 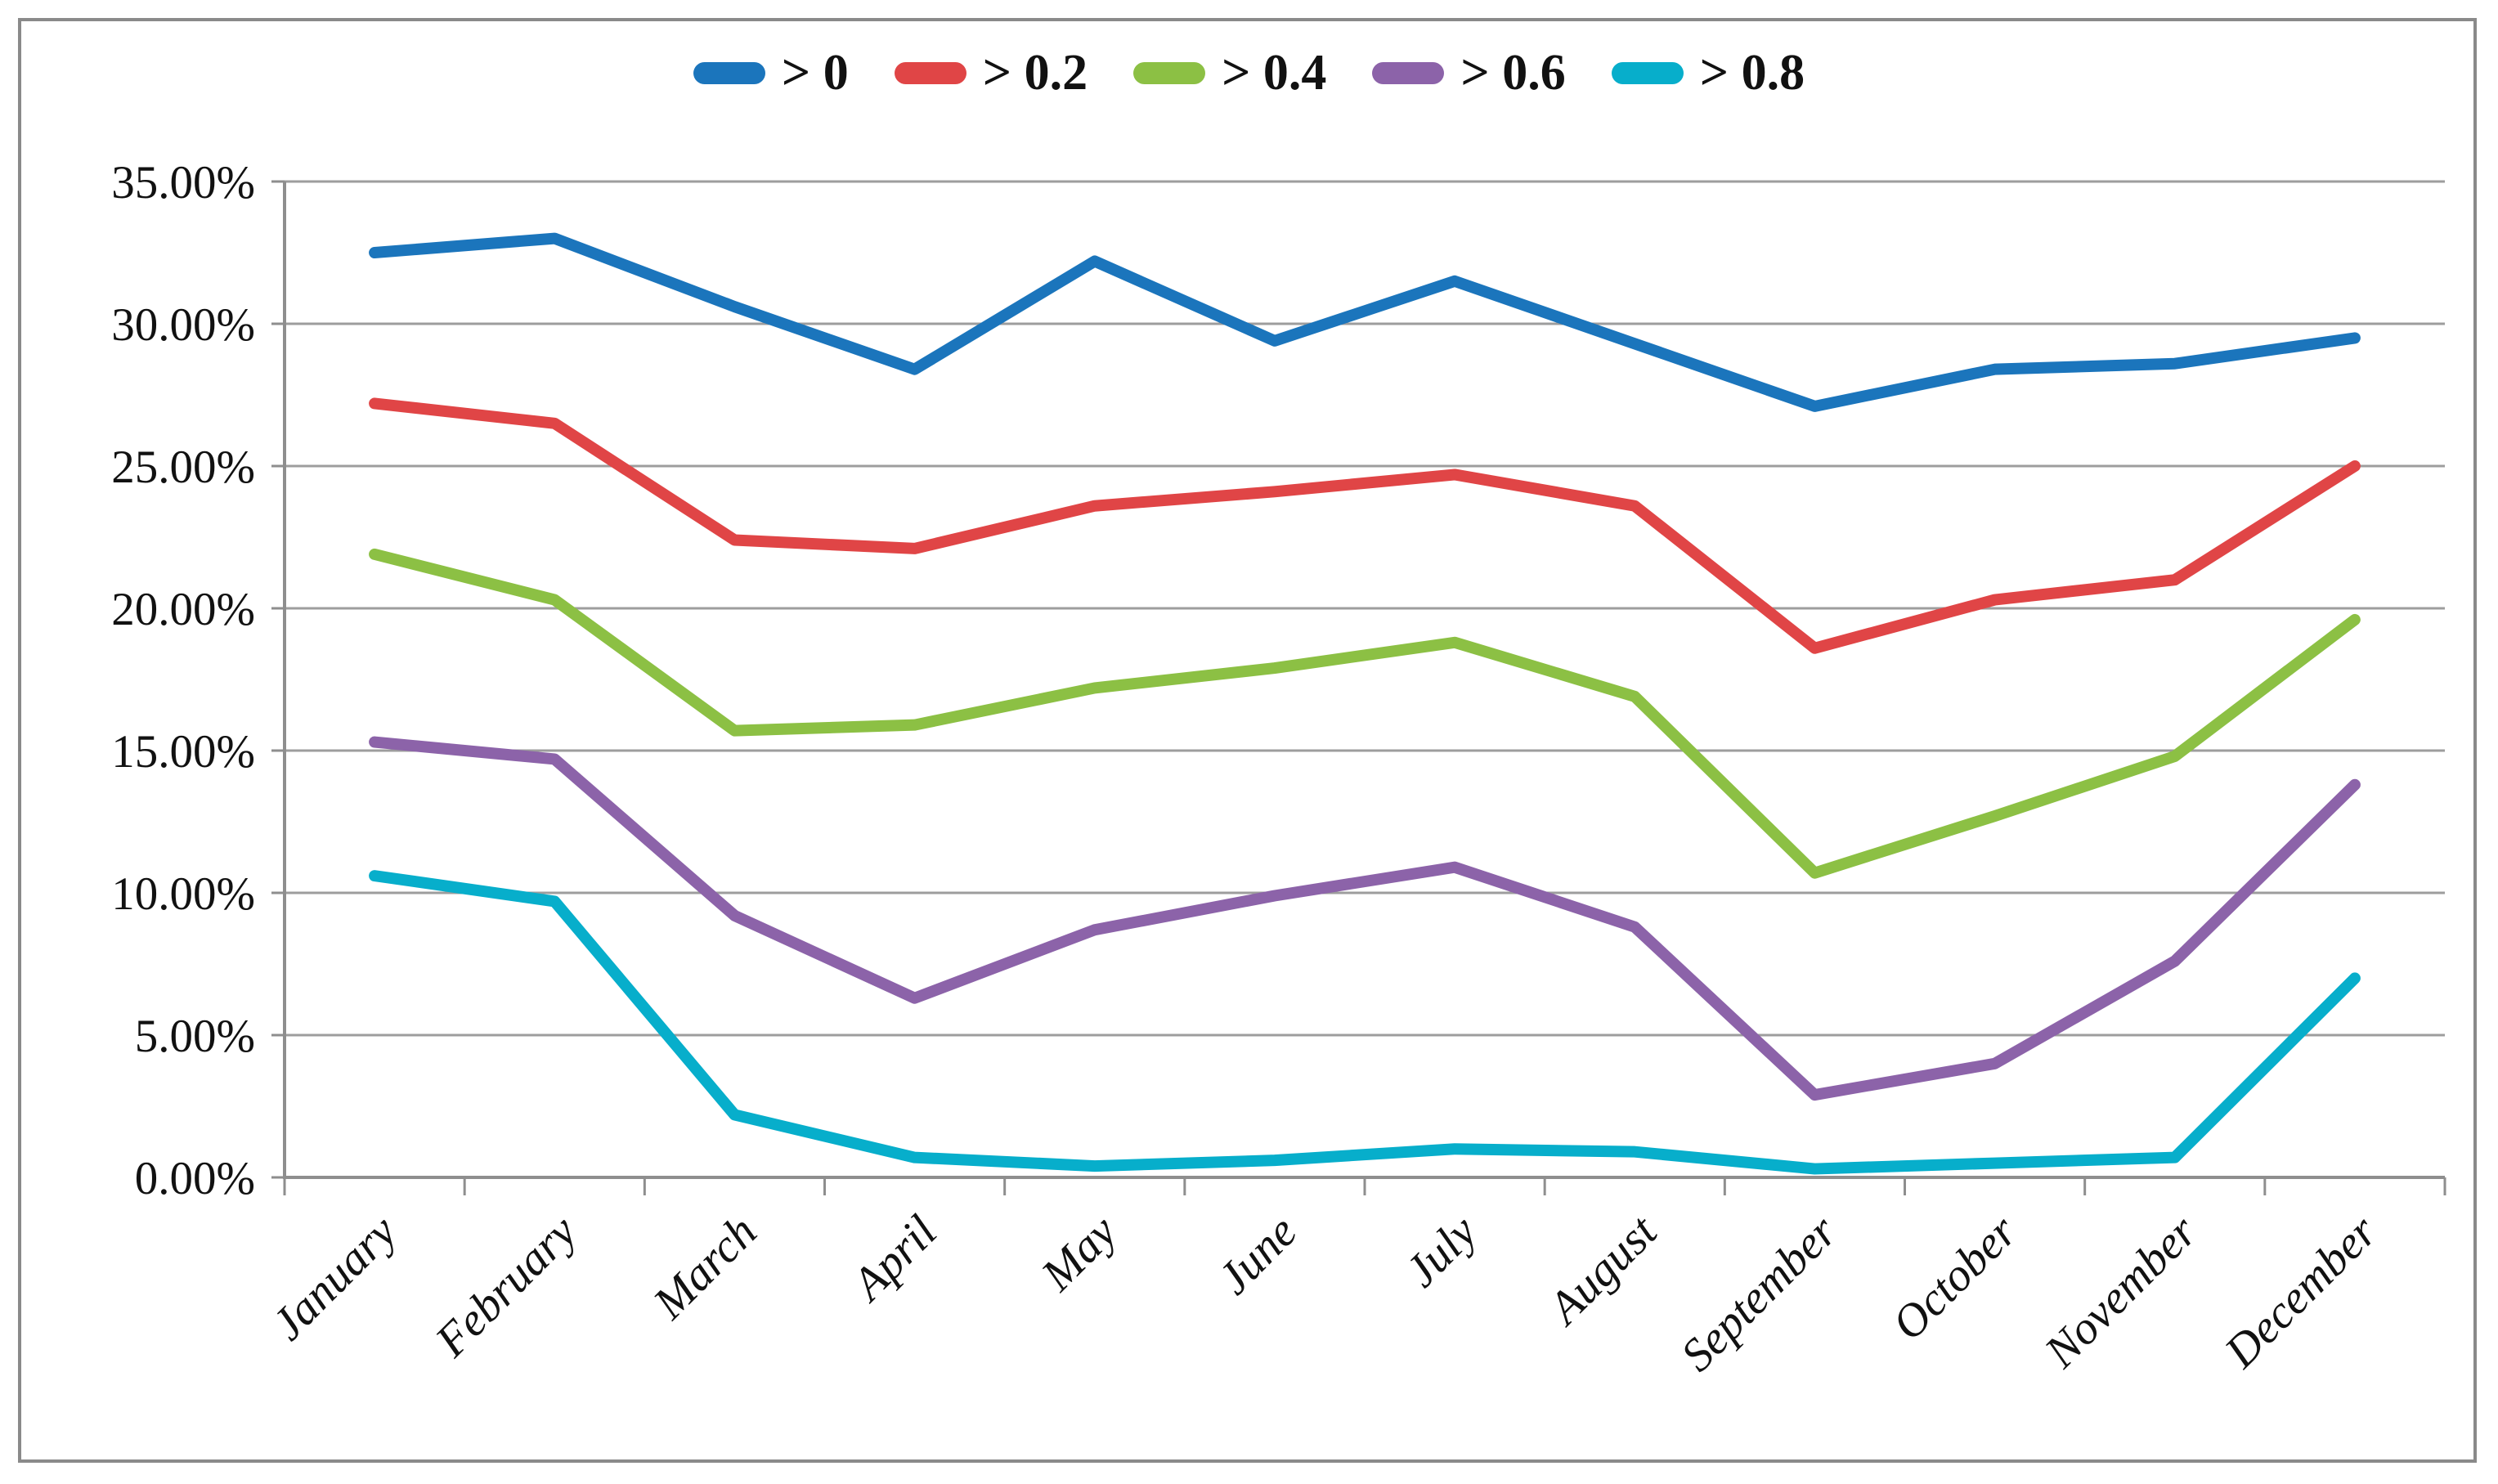 What do you see at coordinates (183, 894) in the screenshot?
I see `y-axis-label: 10.00%` at bounding box center [183, 894].